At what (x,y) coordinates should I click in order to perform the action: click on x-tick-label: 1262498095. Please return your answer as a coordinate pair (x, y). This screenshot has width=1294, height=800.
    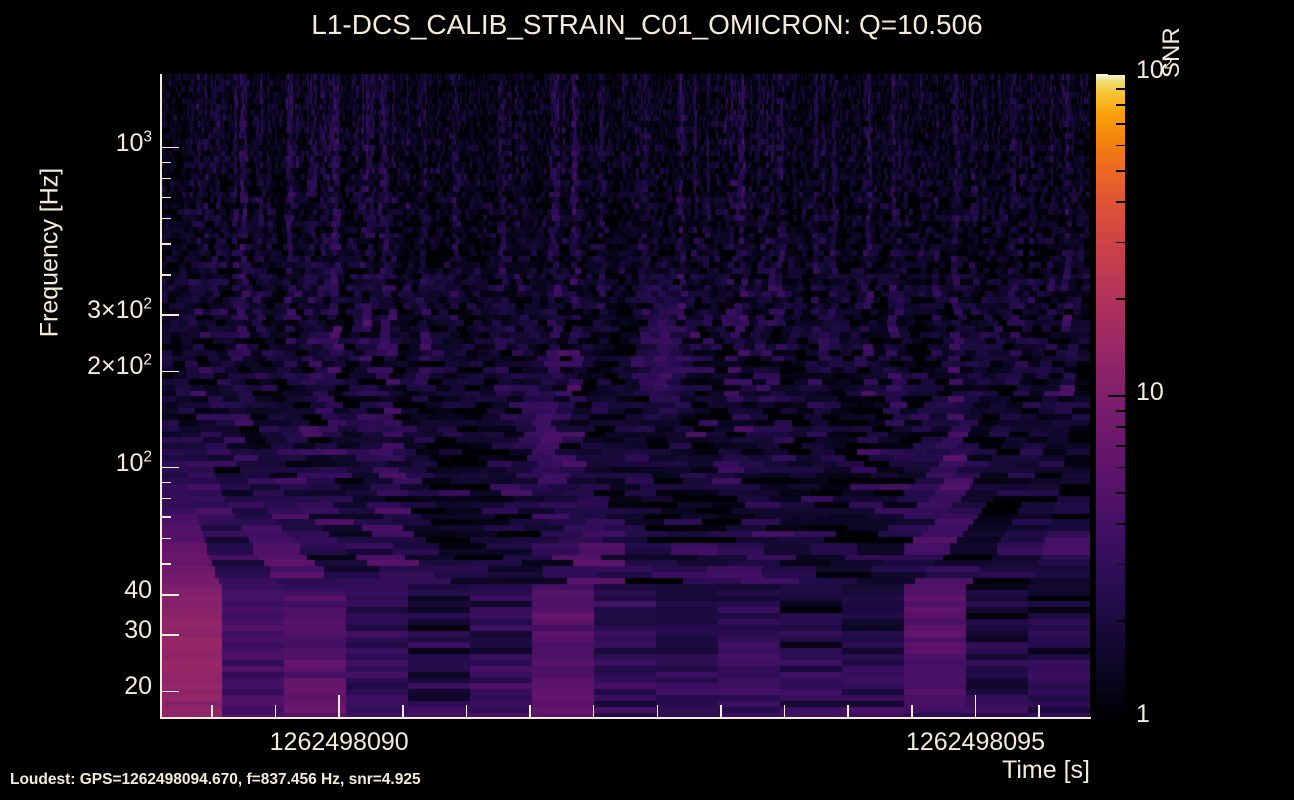
    Looking at the image, I should click on (975, 742).